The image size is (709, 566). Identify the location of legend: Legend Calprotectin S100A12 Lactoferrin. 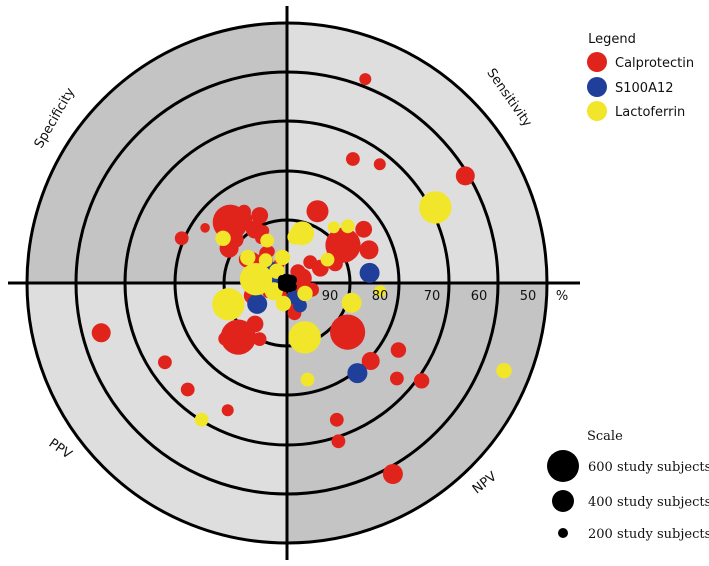
(640, 76).